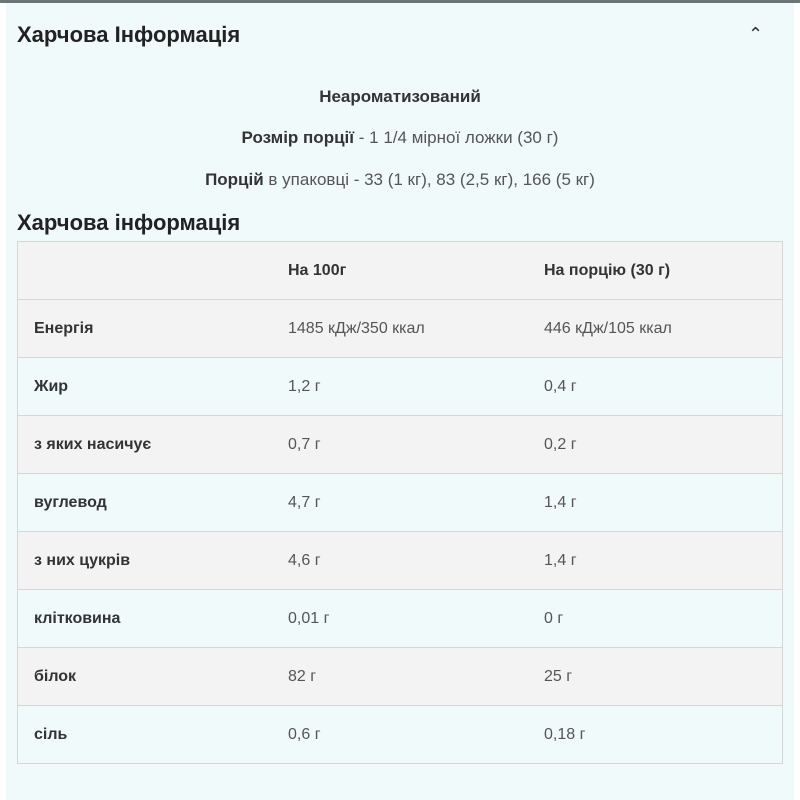 The width and height of the screenshot is (800, 800). I want to click on per-100g-value: 4,6 г, so click(416, 560).